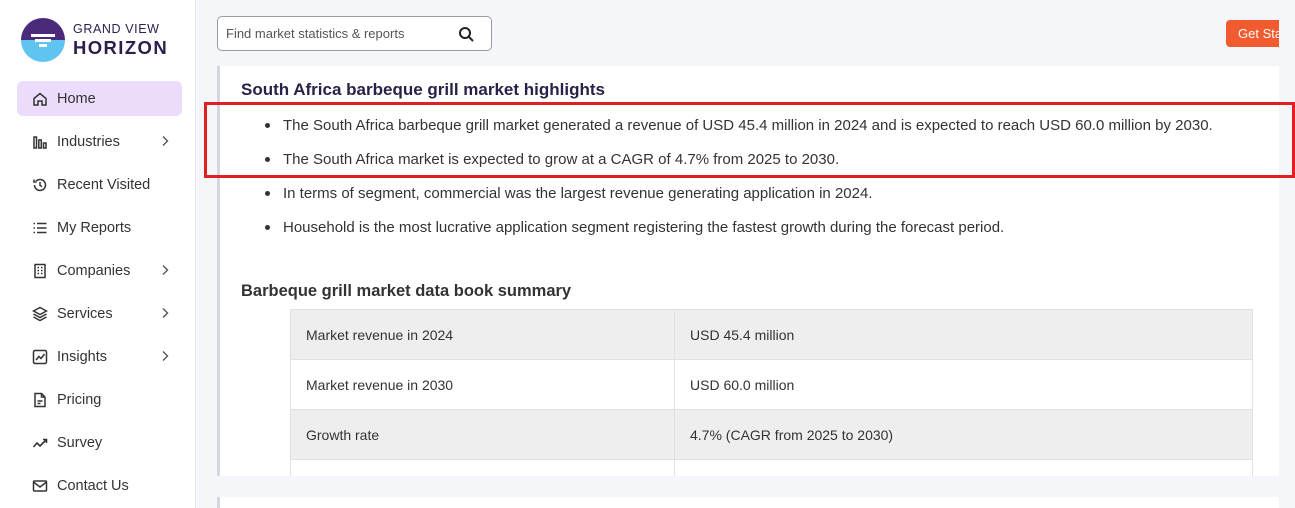 This screenshot has width=1295, height=508. I want to click on sidebar-item-label: Recent Visited, so click(104, 184).